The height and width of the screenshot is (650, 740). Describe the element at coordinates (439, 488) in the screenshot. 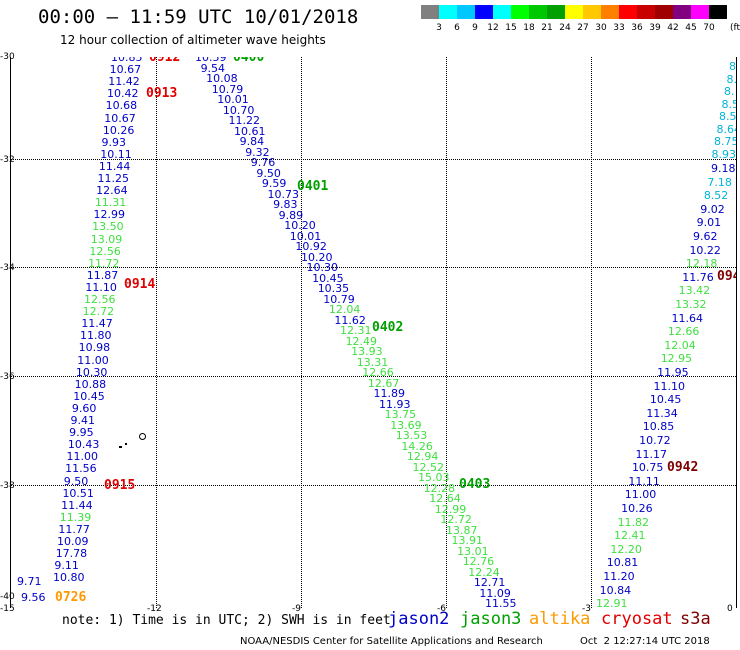

I see `wave-height-value: 12.28` at that location.